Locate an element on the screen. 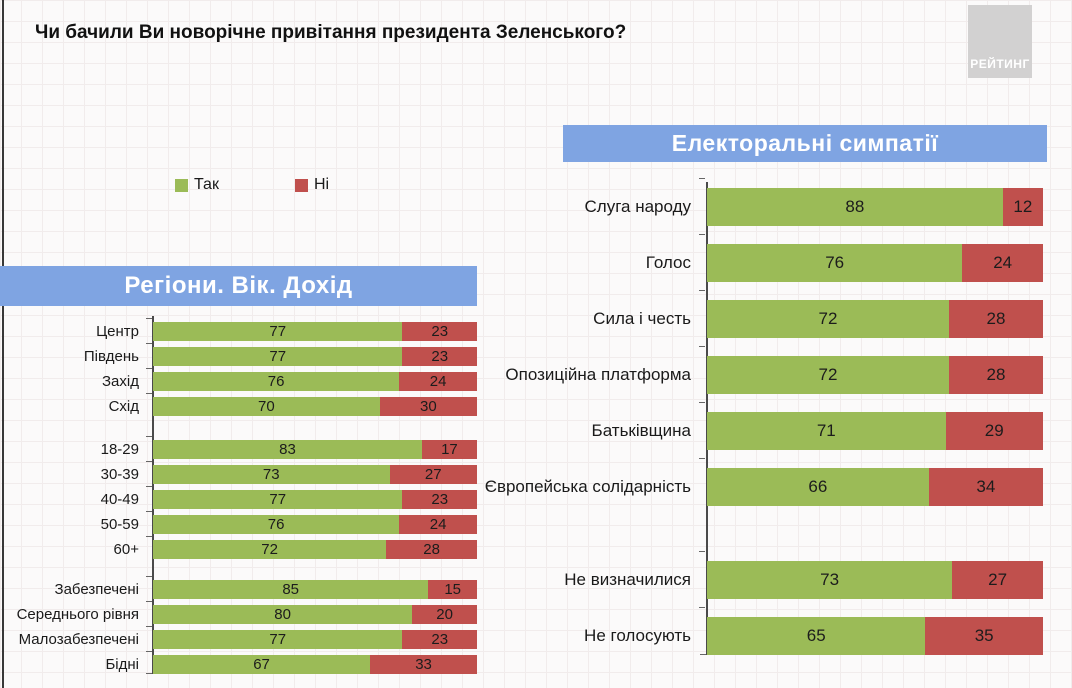 The width and height of the screenshot is (1072, 688). bar-row: 18-29 83 17 is located at coordinates (238, 447).